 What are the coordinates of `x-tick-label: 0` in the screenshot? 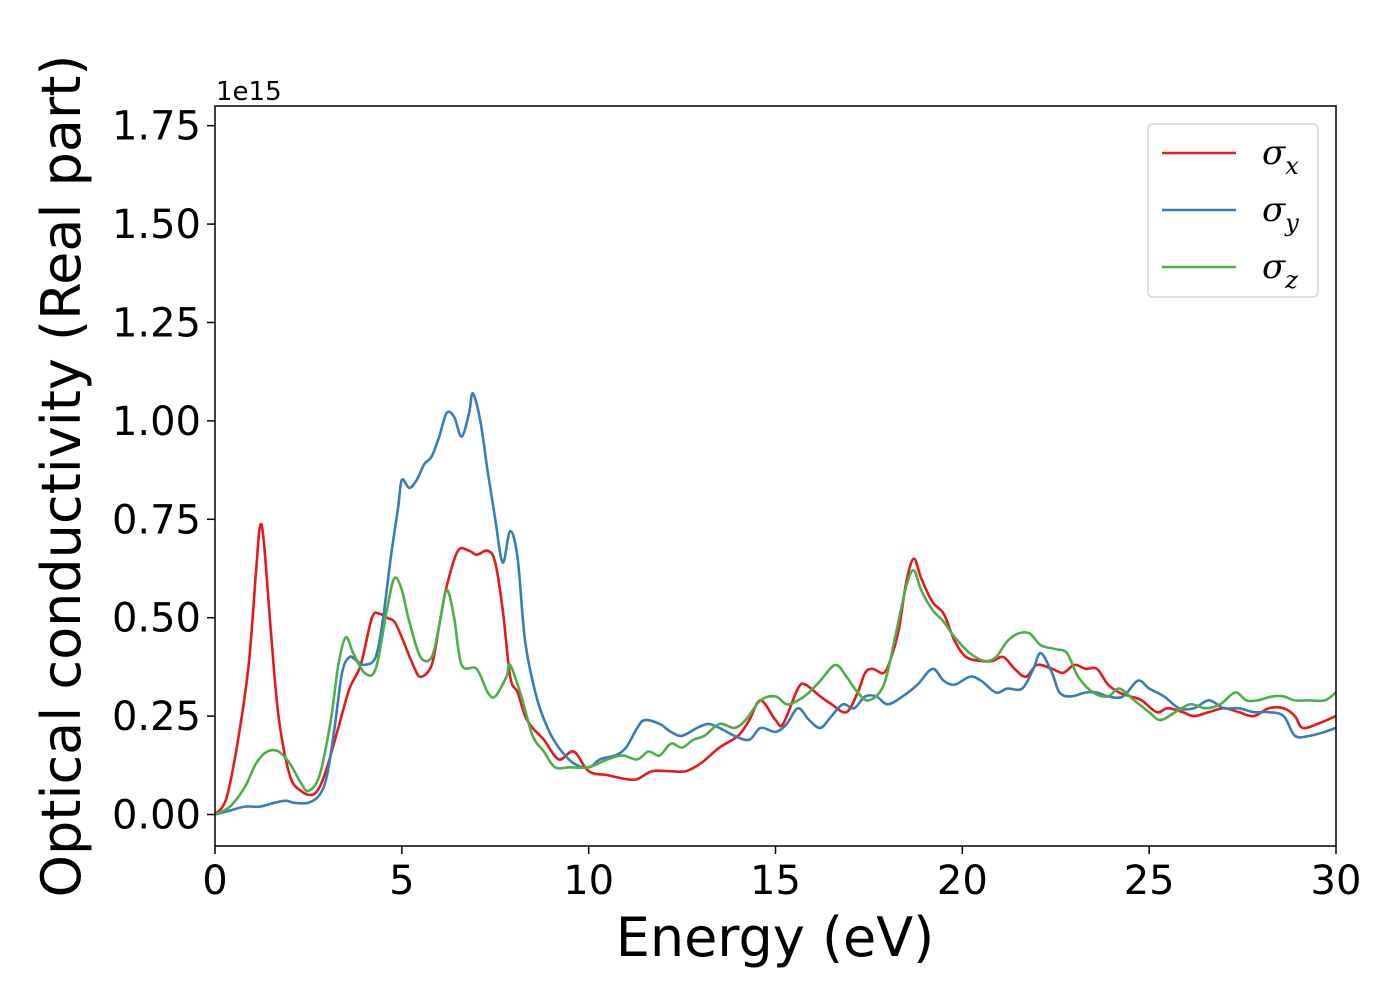 It's located at (214, 881).